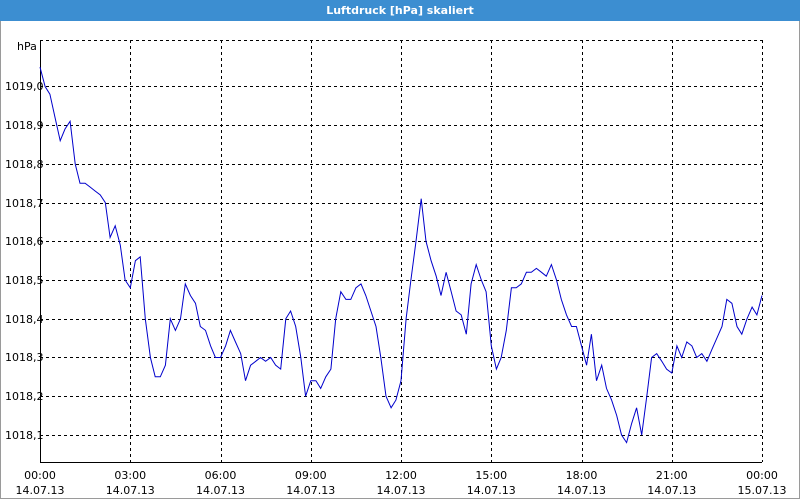 The image size is (800, 500). What do you see at coordinates (24, 86) in the screenshot?
I see `y-tick-label: 1019,0` at bounding box center [24, 86].